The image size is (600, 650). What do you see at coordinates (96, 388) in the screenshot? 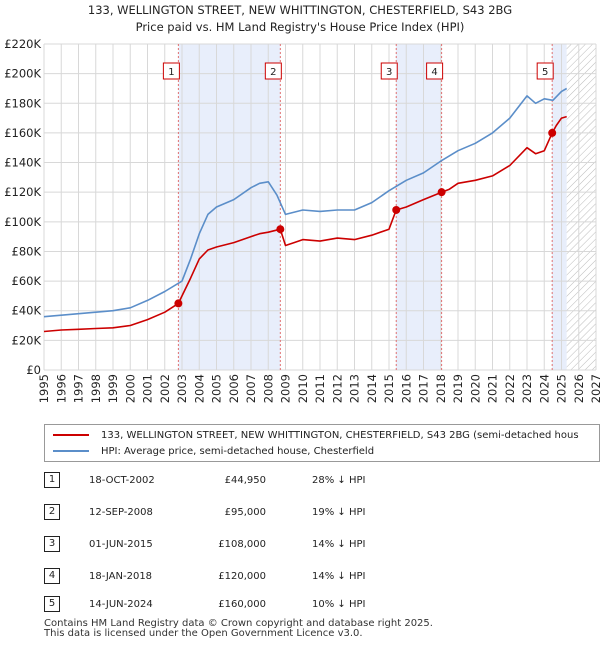
I see `x-tick-label: 1998` at bounding box center [96, 388].